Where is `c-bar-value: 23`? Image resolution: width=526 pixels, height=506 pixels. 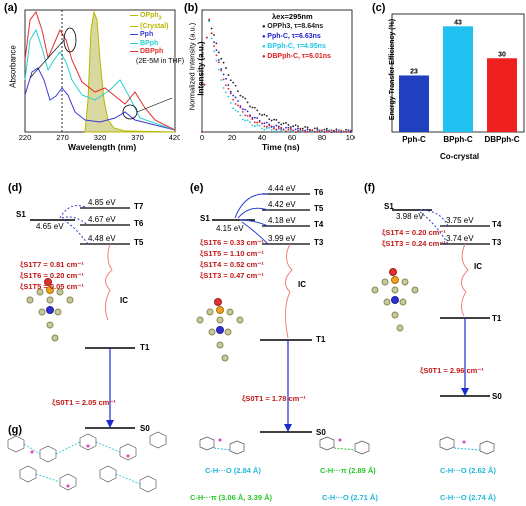 c-bar-value: 23 is located at coordinates (414, 71).